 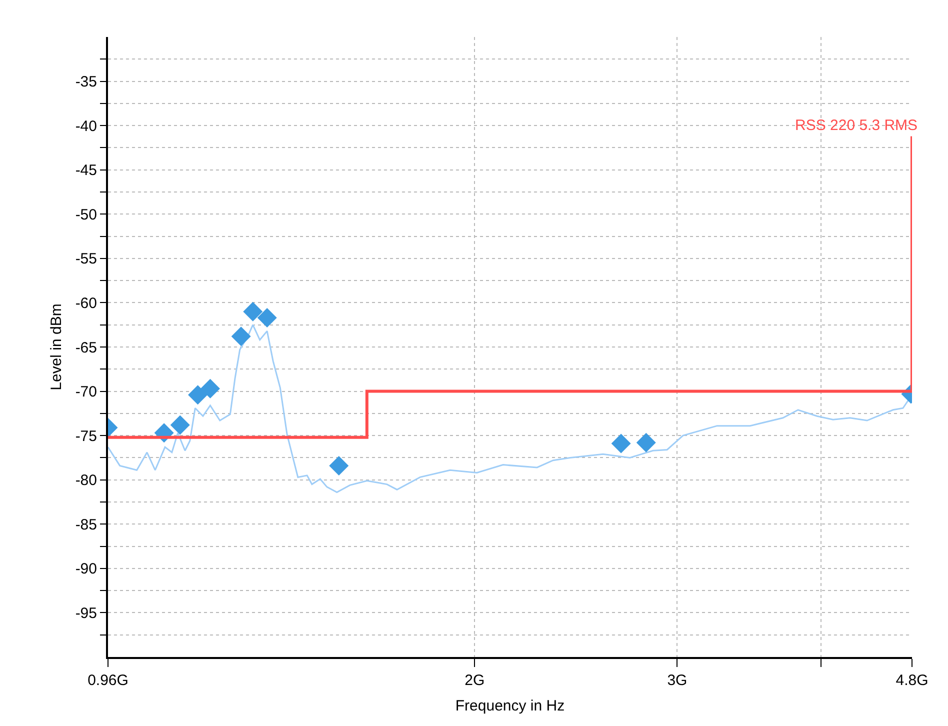 What do you see at coordinates (677, 680) in the screenshot?
I see `x-tick-label: 3G` at bounding box center [677, 680].